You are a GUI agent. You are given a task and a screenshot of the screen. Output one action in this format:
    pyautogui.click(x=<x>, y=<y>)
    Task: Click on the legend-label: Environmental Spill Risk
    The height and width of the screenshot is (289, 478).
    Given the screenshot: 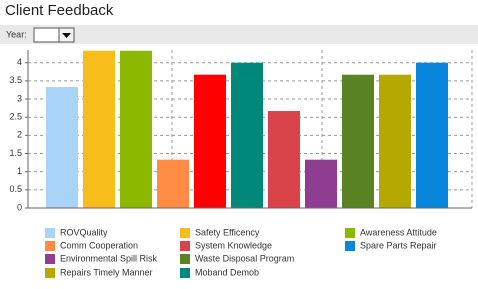 What is the action you would take?
    pyautogui.click(x=109, y=258)
    